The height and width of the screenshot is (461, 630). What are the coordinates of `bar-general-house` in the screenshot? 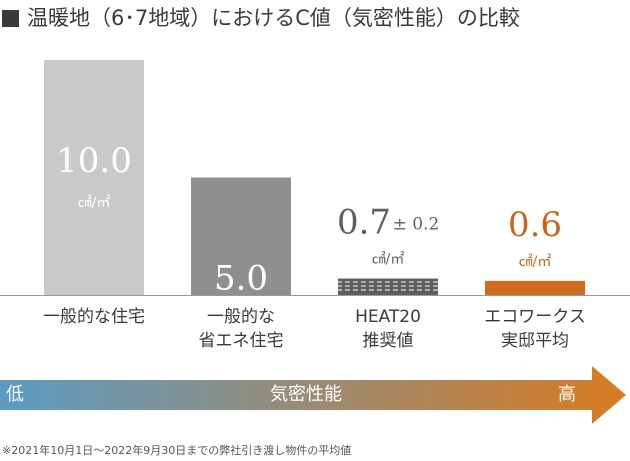 It's located at (94, 177).